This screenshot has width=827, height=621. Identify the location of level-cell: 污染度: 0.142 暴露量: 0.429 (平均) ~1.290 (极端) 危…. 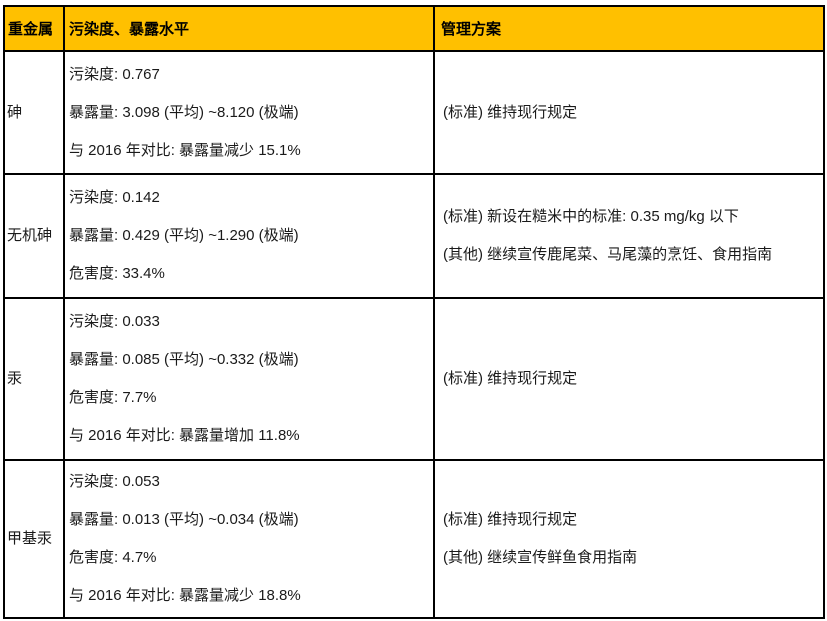
(249, 236).